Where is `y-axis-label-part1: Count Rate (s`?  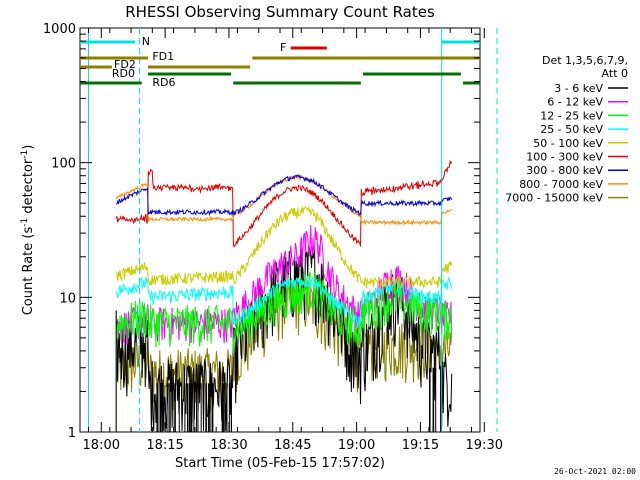 y-axis-label-part1: Count Rate (s is located at coordinates (28, 271).